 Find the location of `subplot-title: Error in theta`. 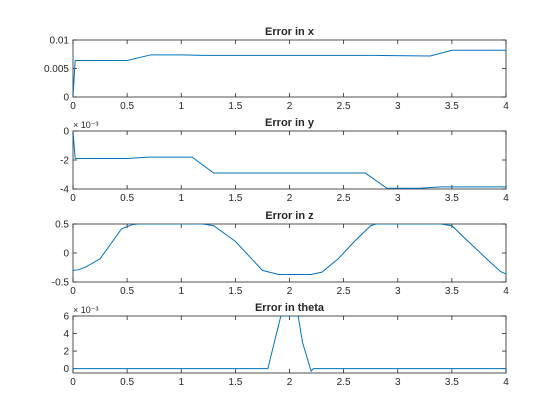

subplot-title: Error in theta is located at coordinates (290, 308).